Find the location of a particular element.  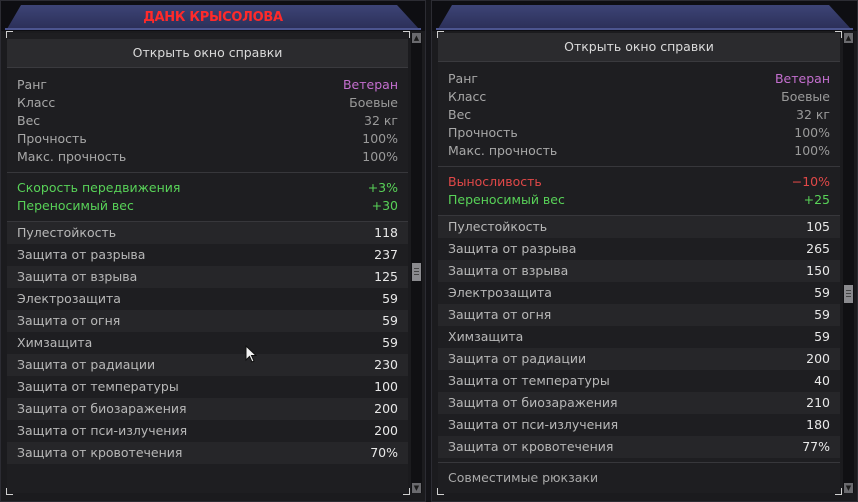

stat-row: Защита от биозаражения 210 is located at coordinates (639, 403).